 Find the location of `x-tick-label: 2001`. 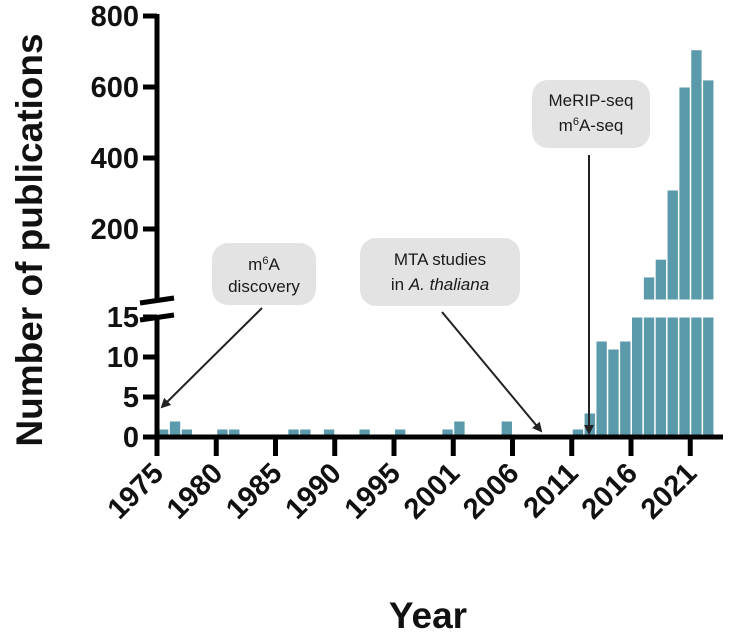

x-tick-label: 2001 is located at coordinates (432, 491).